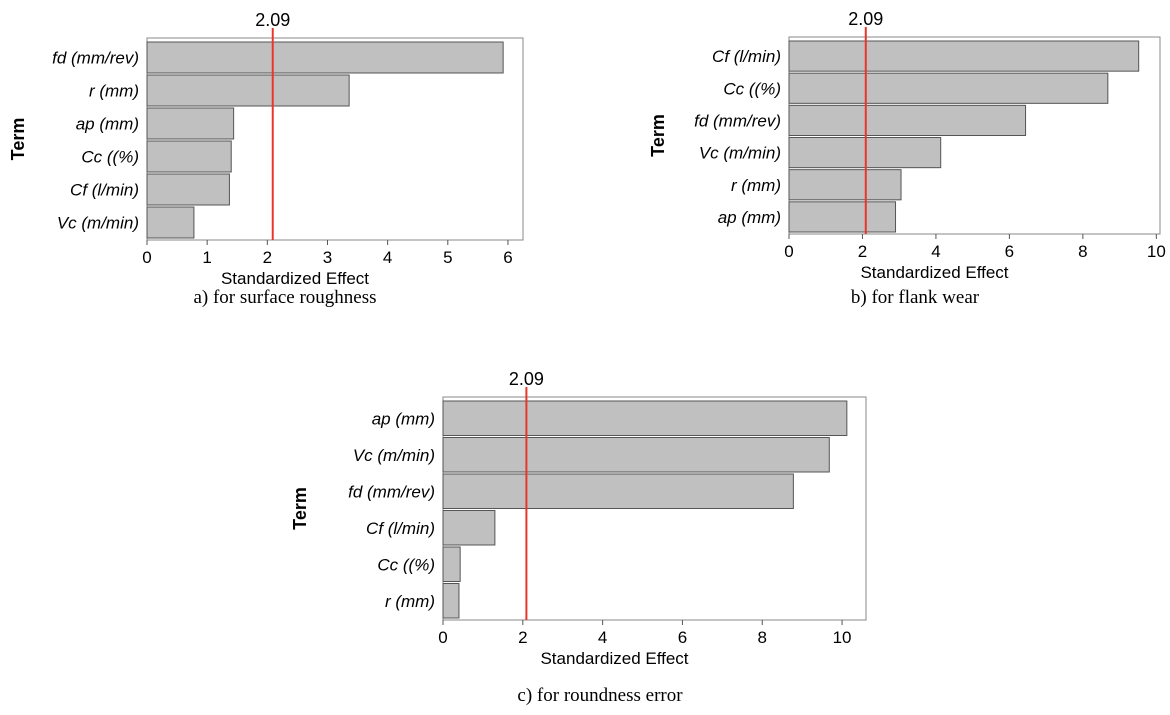  What do you see at coordinates (284, 297) in the screenshot?
I see `panel-caption: a) for surface roughness` at bounding box center [284, 297].